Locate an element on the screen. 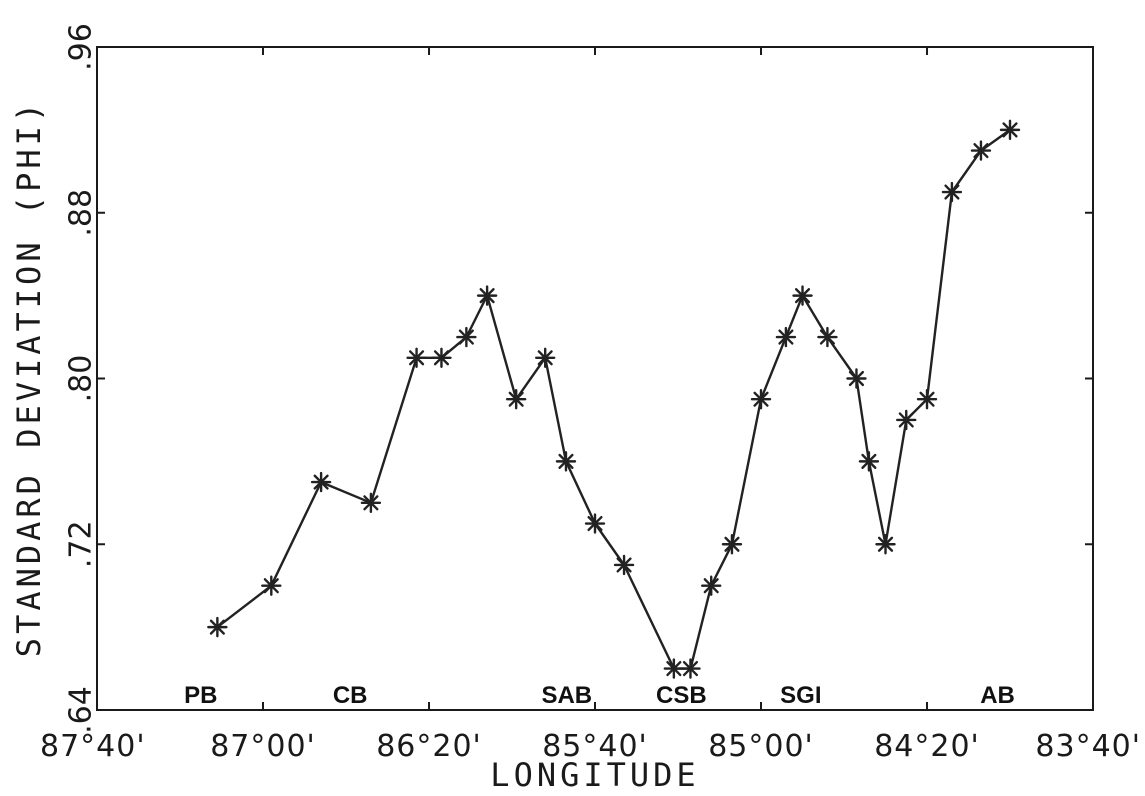  region-label: SGI is located at coordinates (800, 695).